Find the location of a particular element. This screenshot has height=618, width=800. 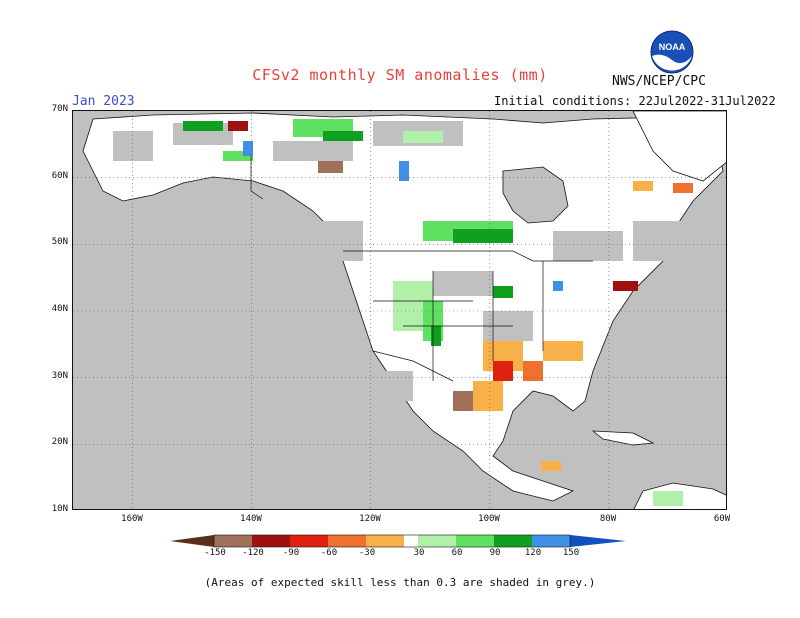

lon-label: 100W is located at coordinates (489, 519).